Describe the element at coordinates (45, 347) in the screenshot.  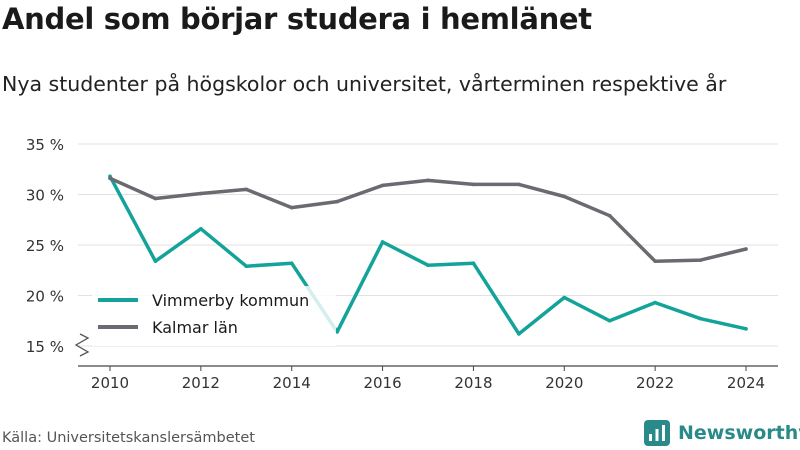
I see `y-tick-label: 15 %` at that location.